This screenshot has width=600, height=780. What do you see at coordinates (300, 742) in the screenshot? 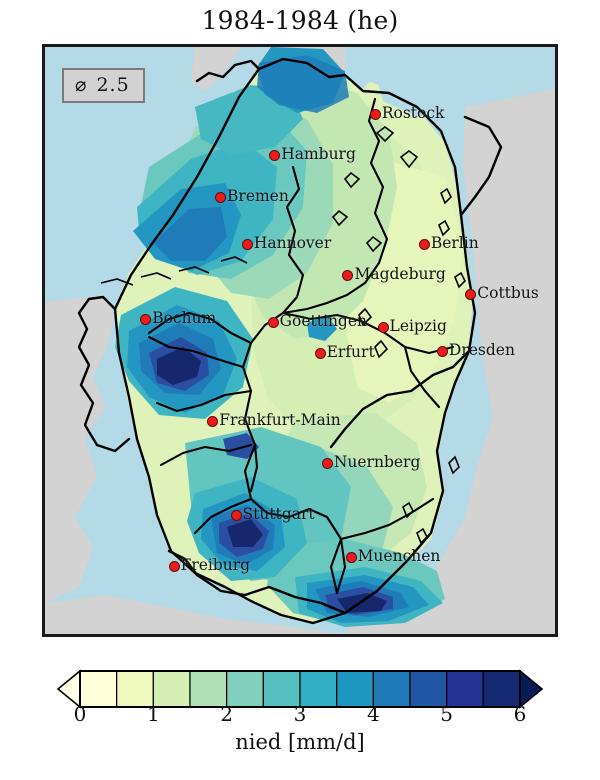
I see `colorbar-axis-label: nied [mm/d]` at bounding box center [300, 742].